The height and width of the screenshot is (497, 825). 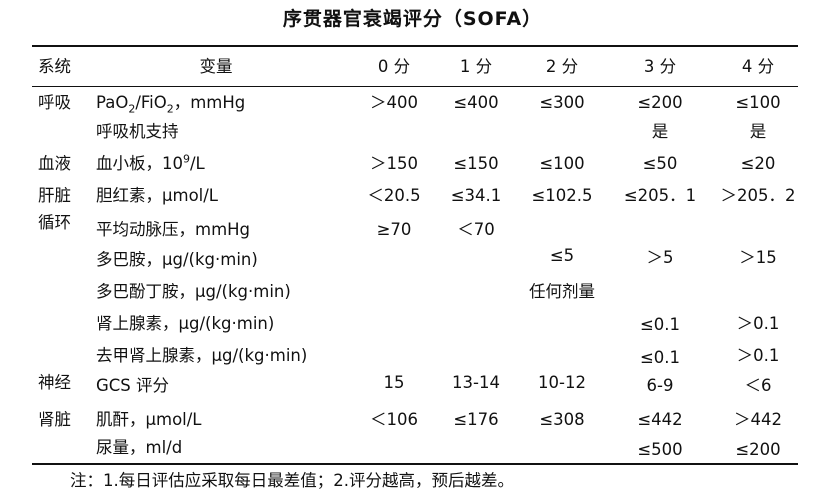 What do you see at coordinates (133, 385) in the screenshot?
I see `variable-gcs: GCS 评分` at bounding box center [133, 385].